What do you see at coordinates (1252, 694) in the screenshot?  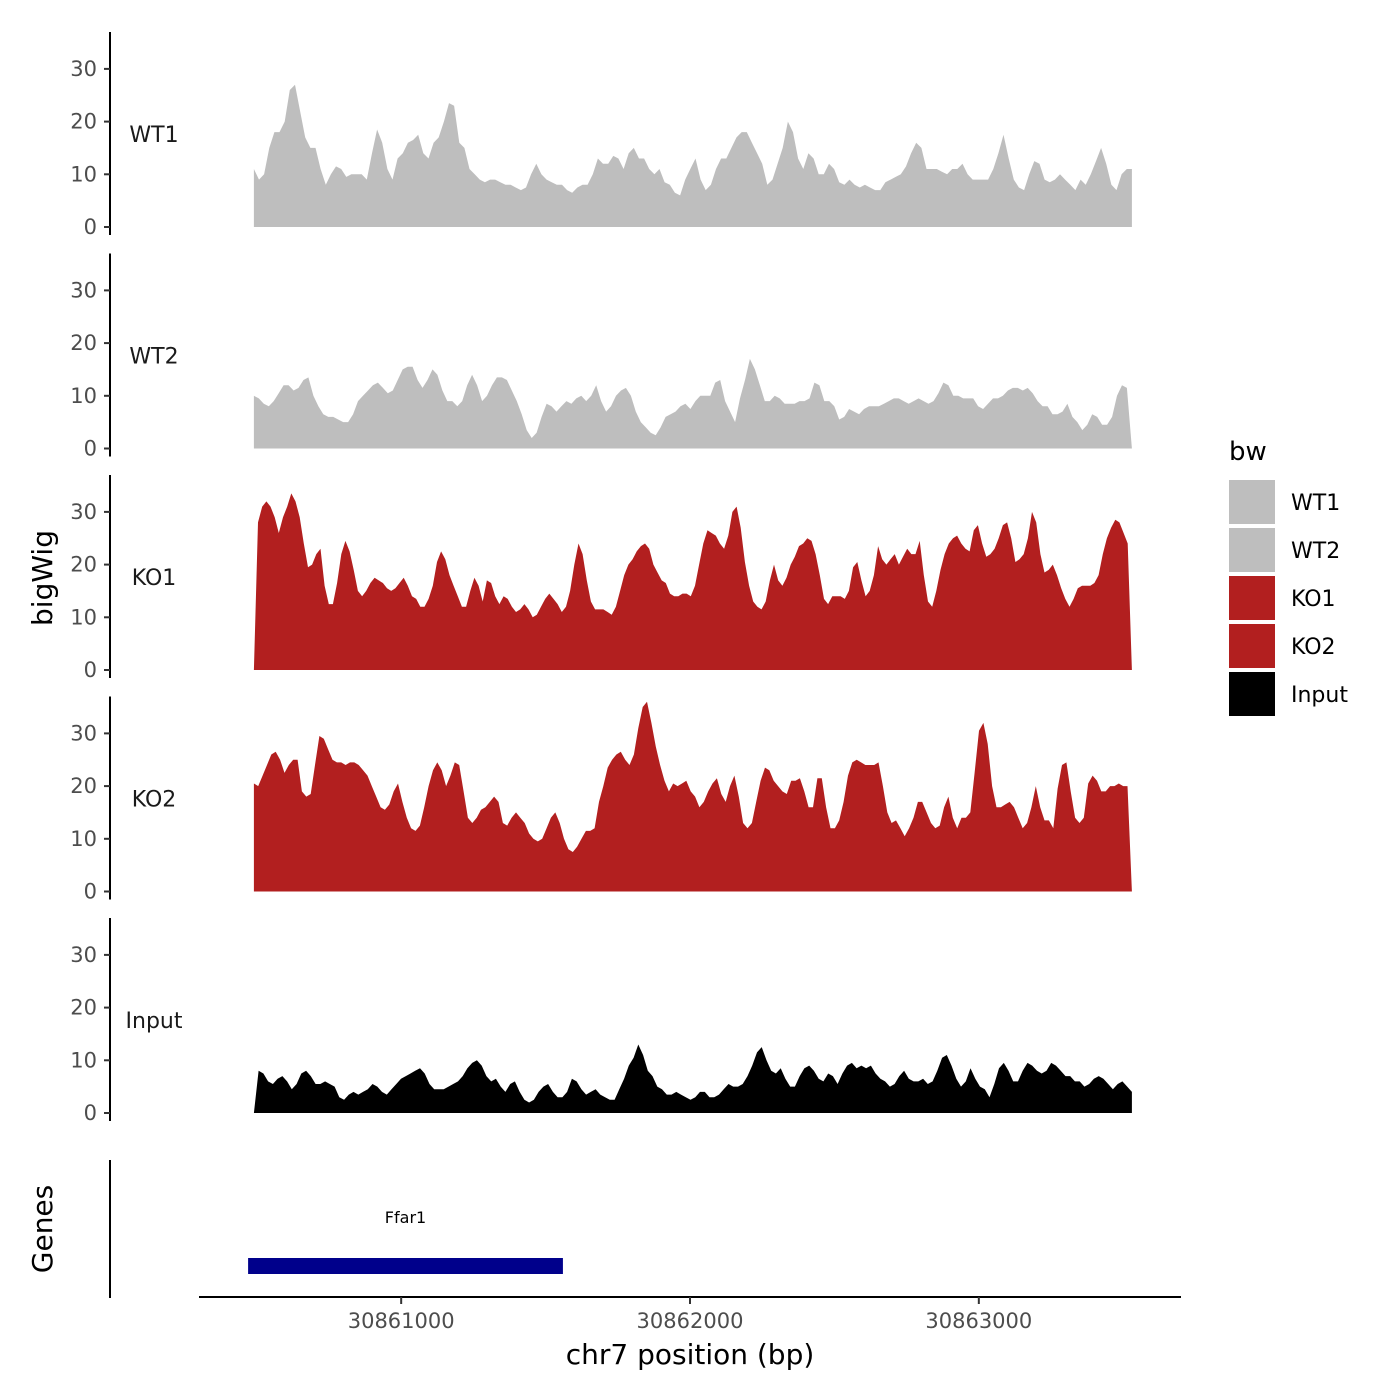 I see `legend-swatch-input` at bounding box center [1252, 694].